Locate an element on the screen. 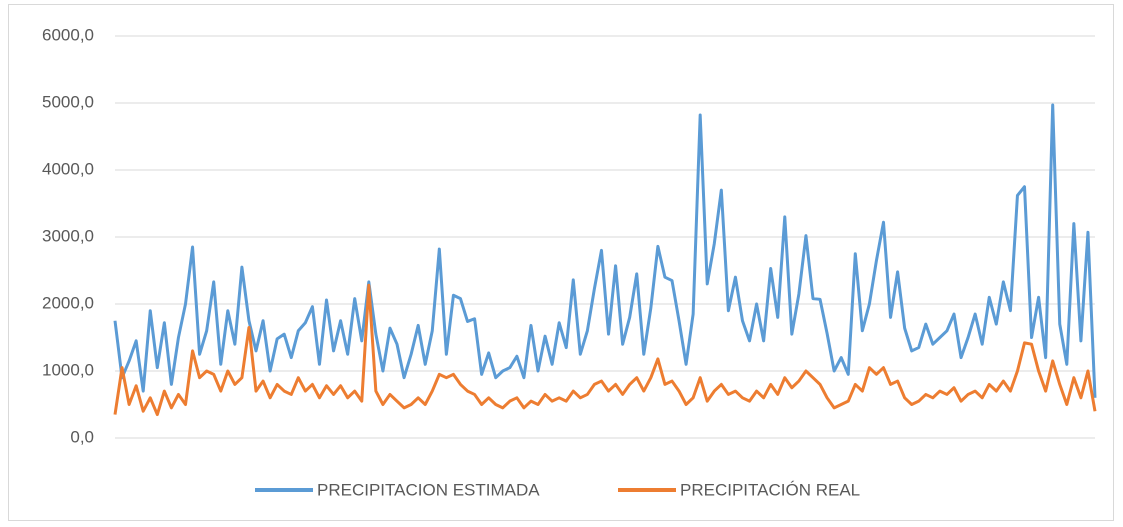 This screenshot has height=527, width=1123. y-tick-label: 2000,0 is located at coordinates (68, 302).